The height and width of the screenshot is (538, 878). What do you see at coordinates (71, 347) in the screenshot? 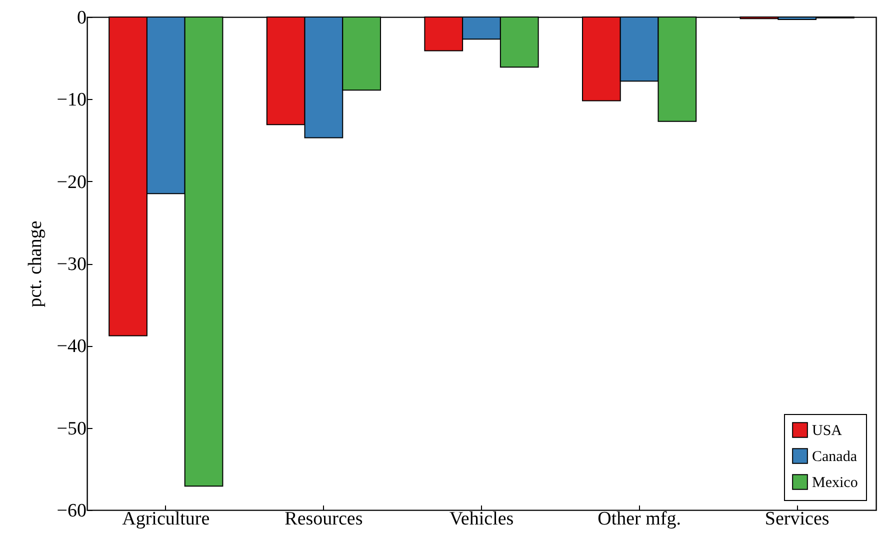
I see `y-tick-label: −40` at bounding box center [71, 347].